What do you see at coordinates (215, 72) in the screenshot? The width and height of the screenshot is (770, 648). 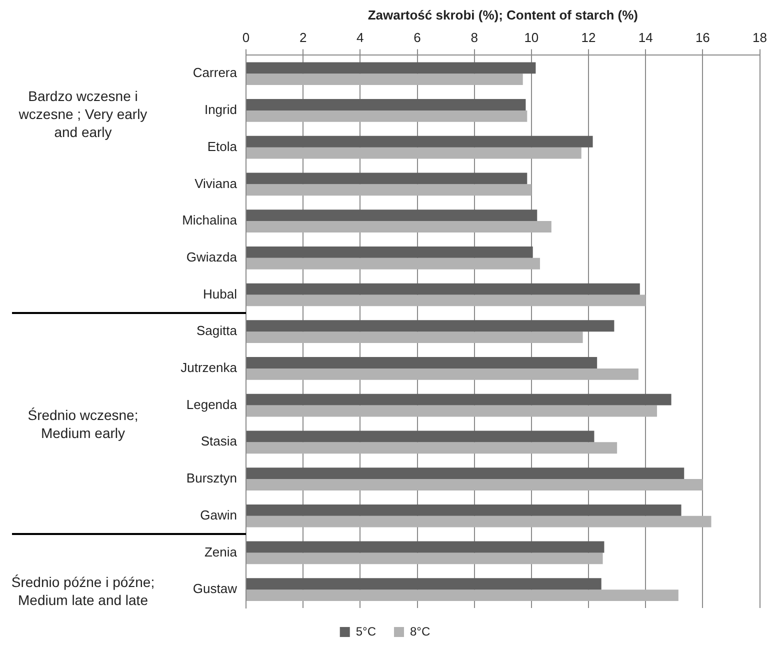 I see `y-tick-label: Carrera` at bounding box center [215, 72].